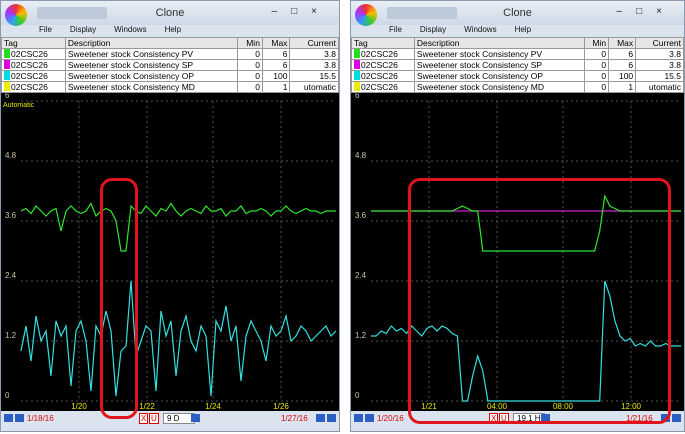 This screenshot has height=434, width=685. I want to click on cell-text: Sweetener stock Consistency SP, so click(479, 65).